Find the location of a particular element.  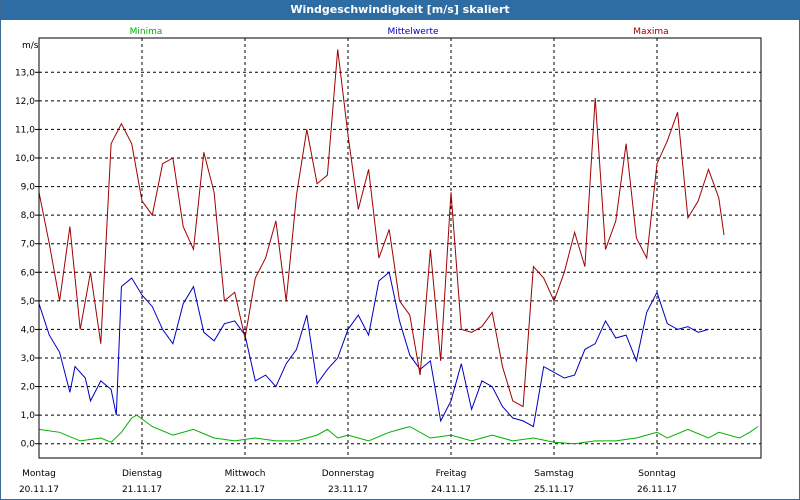

x-tick-day-label: Dienstag is located at coordinates (142, 474).